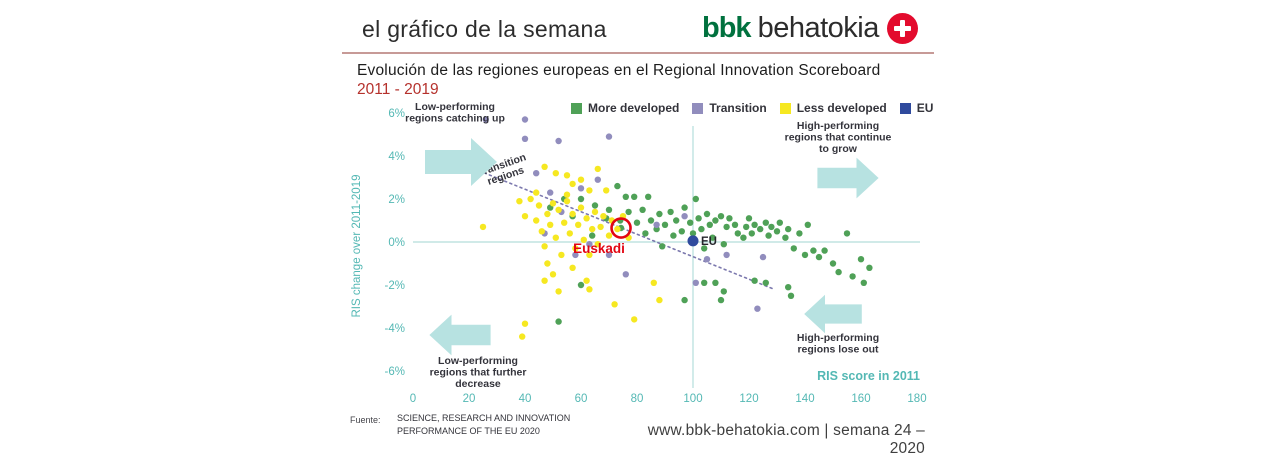  What do you see at coordinates (484, 418) in the screenshot?
I see `source-line-1: SCIENCE, RESEARCH AND INNOVATION` at bounding box center [484, 418].